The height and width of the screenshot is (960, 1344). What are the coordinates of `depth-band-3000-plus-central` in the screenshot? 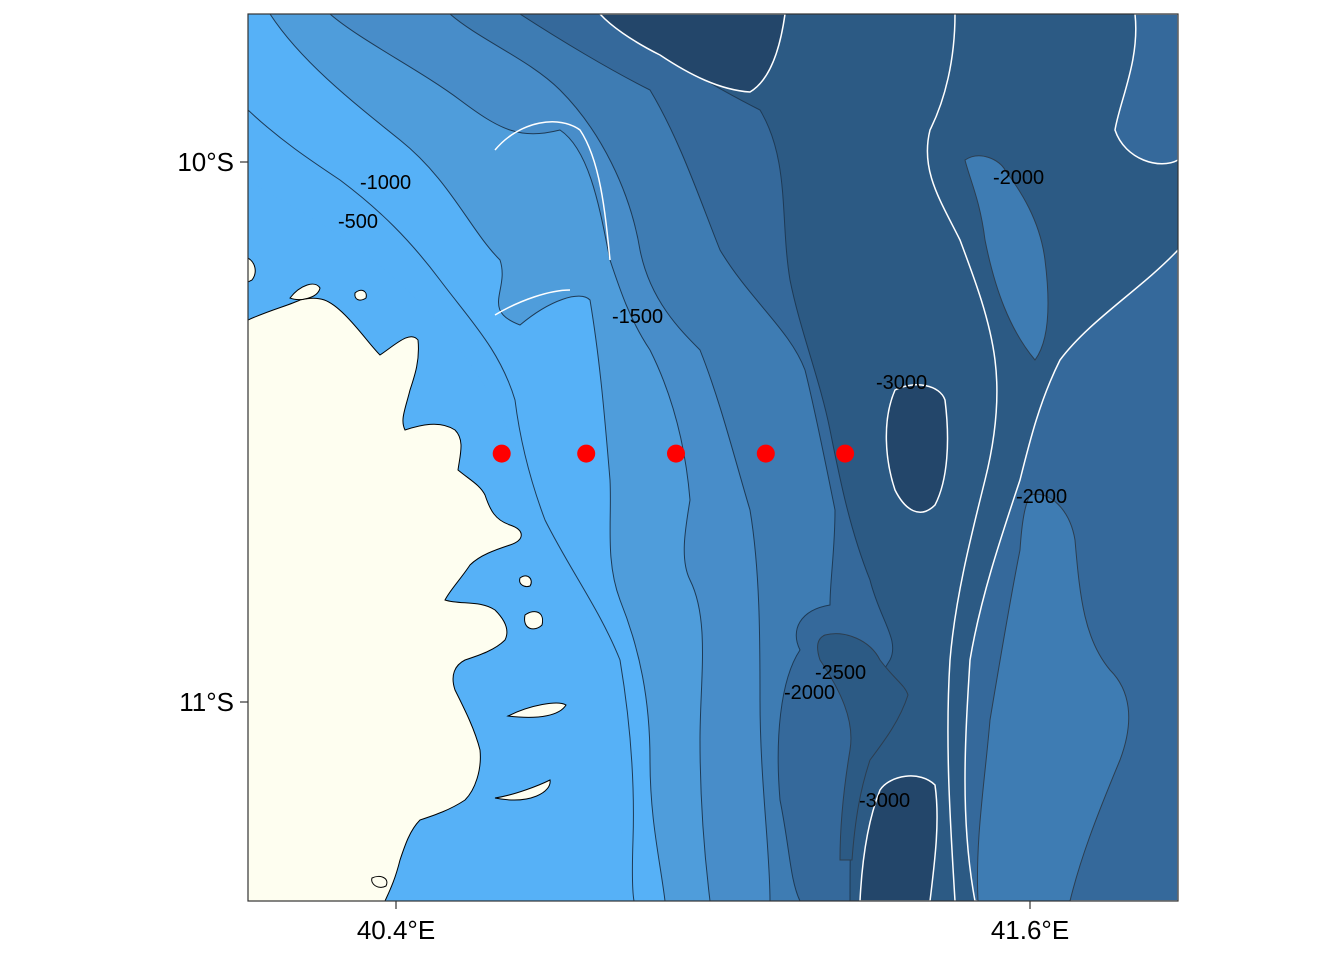 It's located at (917, 448).